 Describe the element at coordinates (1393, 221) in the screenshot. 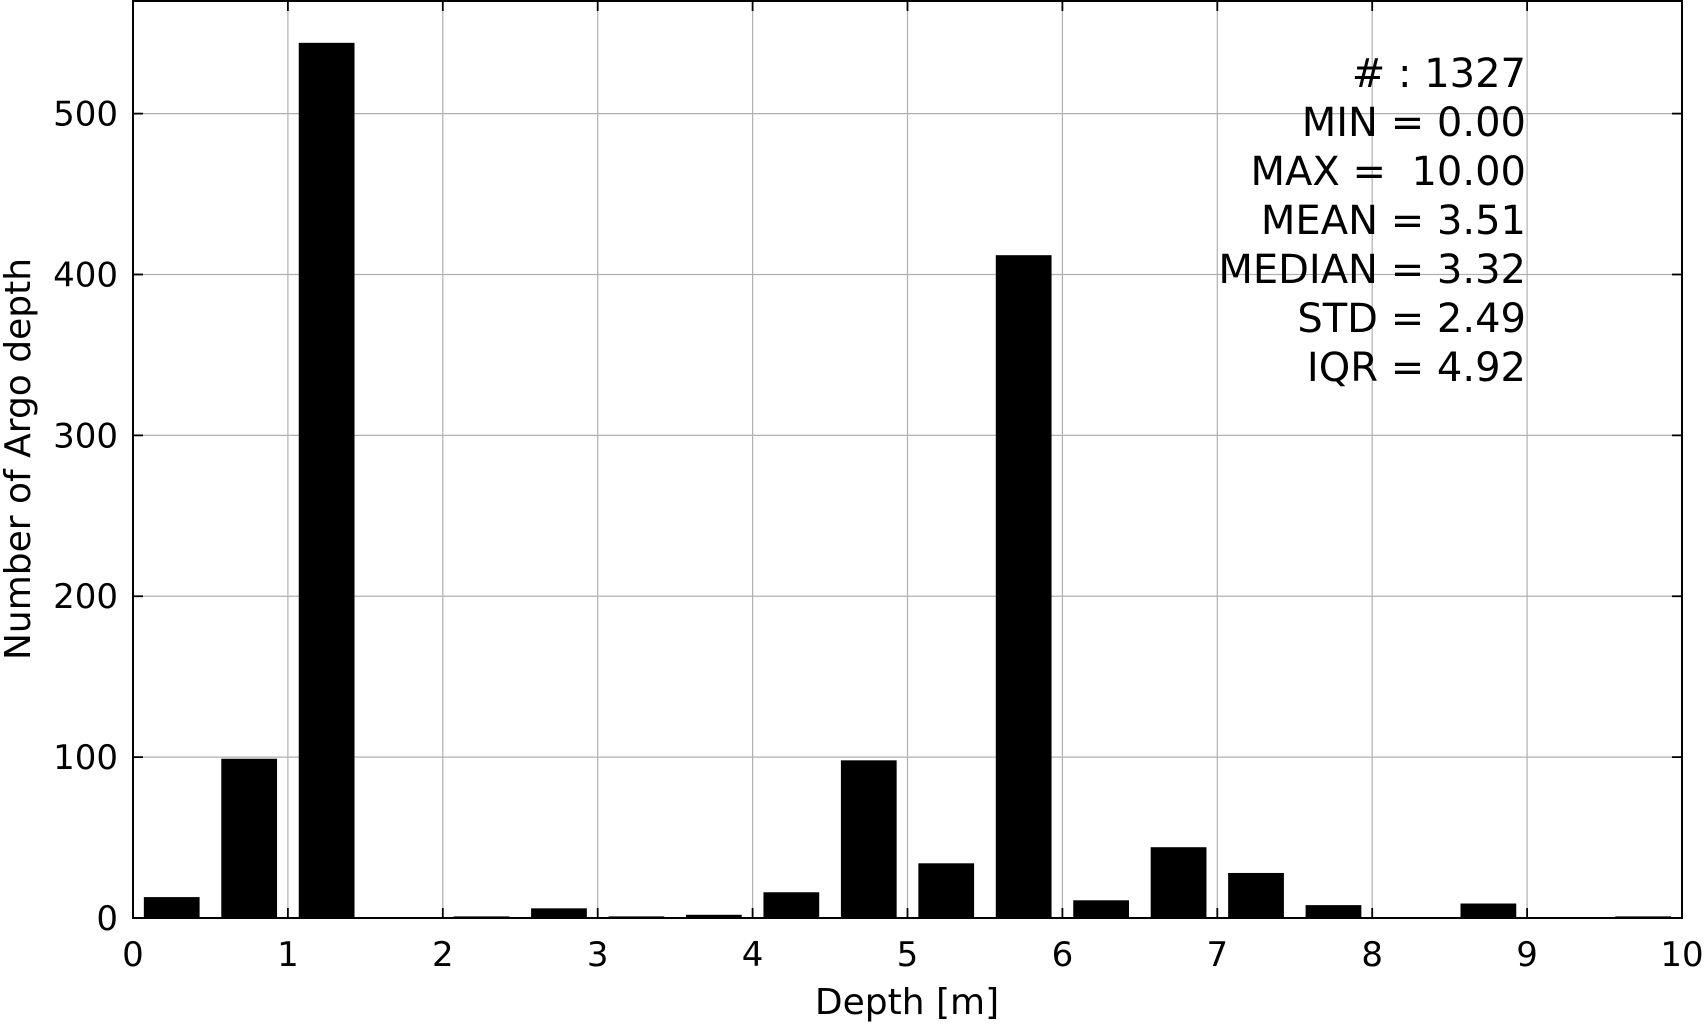

I see `stat-line: MEAN = 3.51` at that location.